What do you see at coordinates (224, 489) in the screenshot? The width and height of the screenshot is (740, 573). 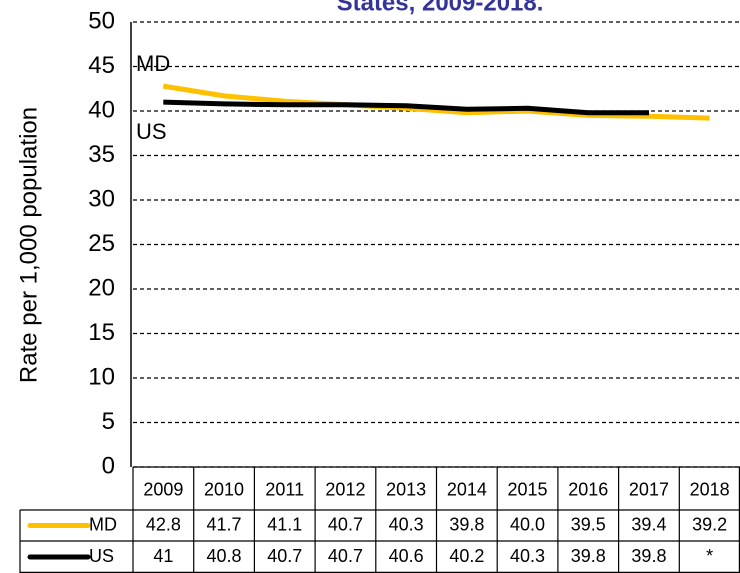 I see `x-tick-label: 2010` at bounding box center [224, 489].